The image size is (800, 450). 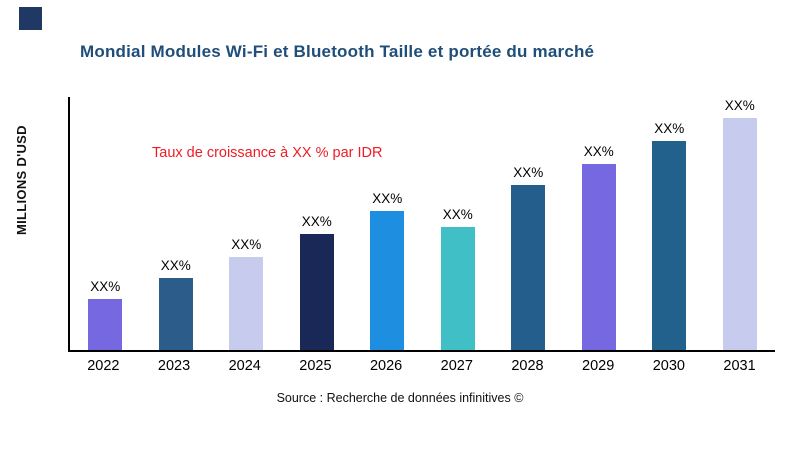 I want to click on bar-column-2029: XX%, so click(x=599, y=223).